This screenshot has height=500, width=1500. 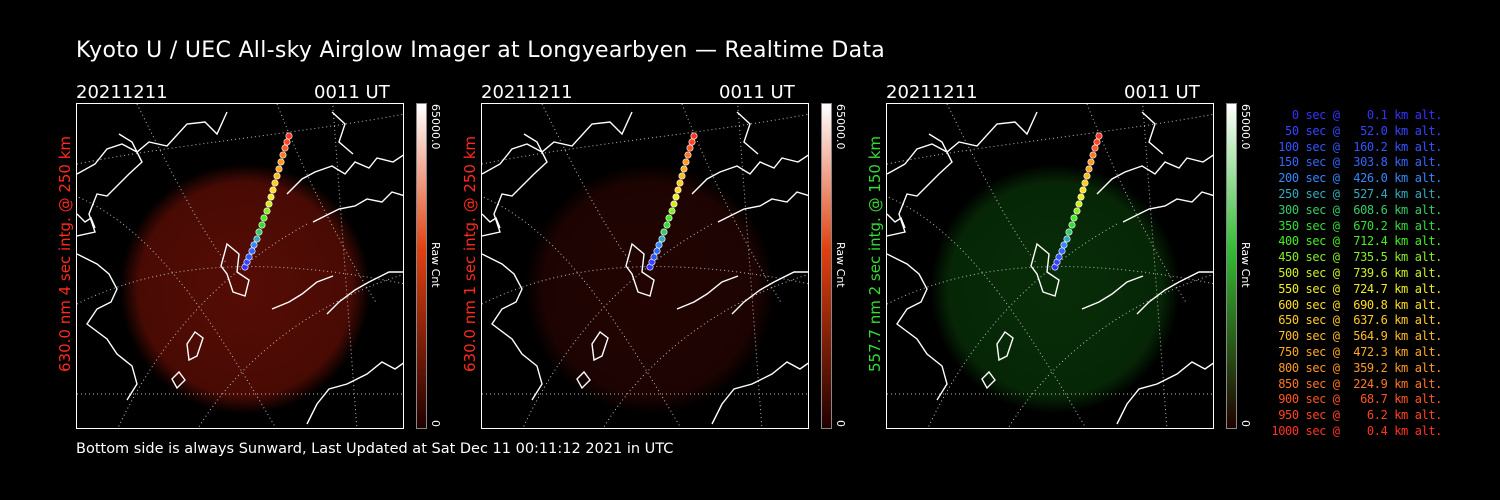 I want to click on panel-1-map, so click(x=240, y=266).